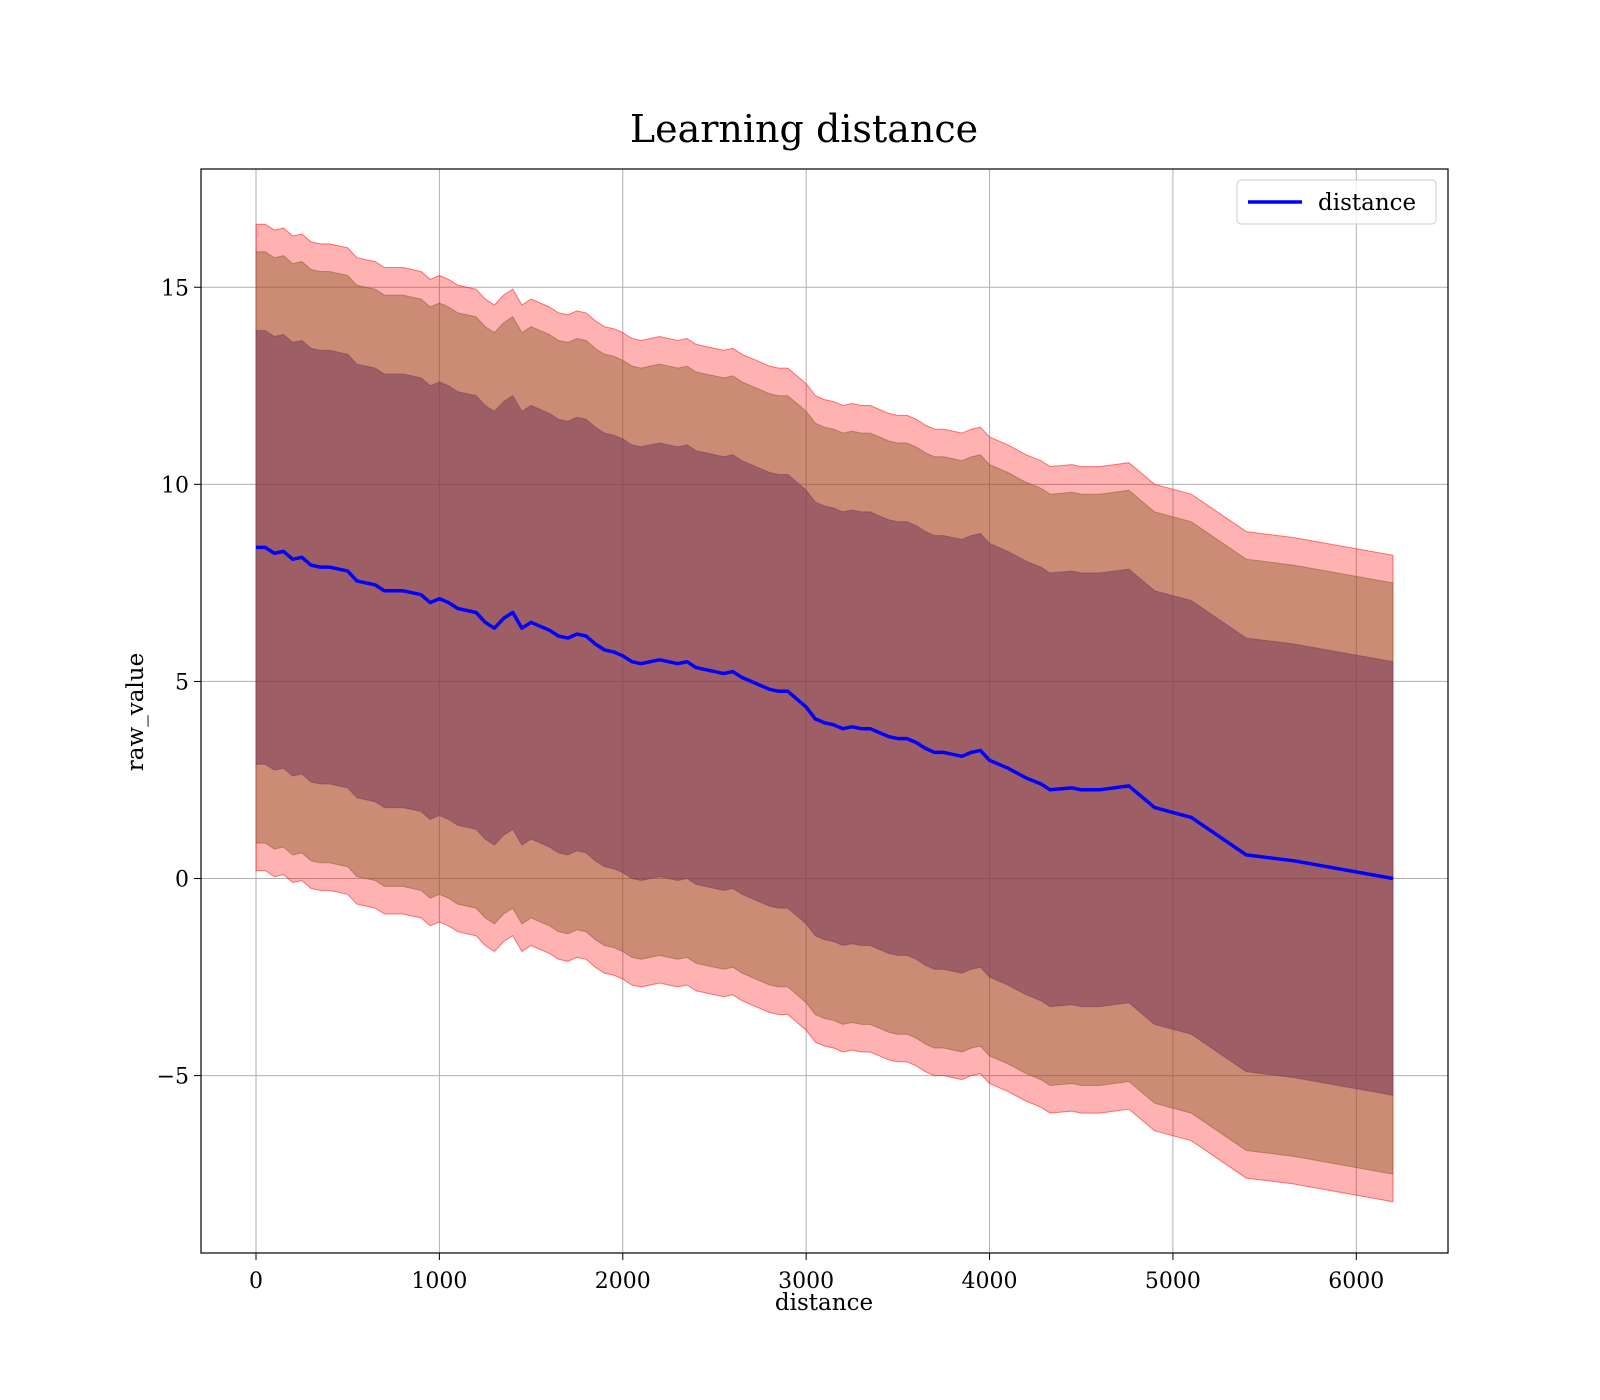 This screenshot has width=1600, height=1400. What do you see at coordinates (806, 1281) in the screenshot?
I see `x-tick-label: 3000` at bounding box center [806, 1281].